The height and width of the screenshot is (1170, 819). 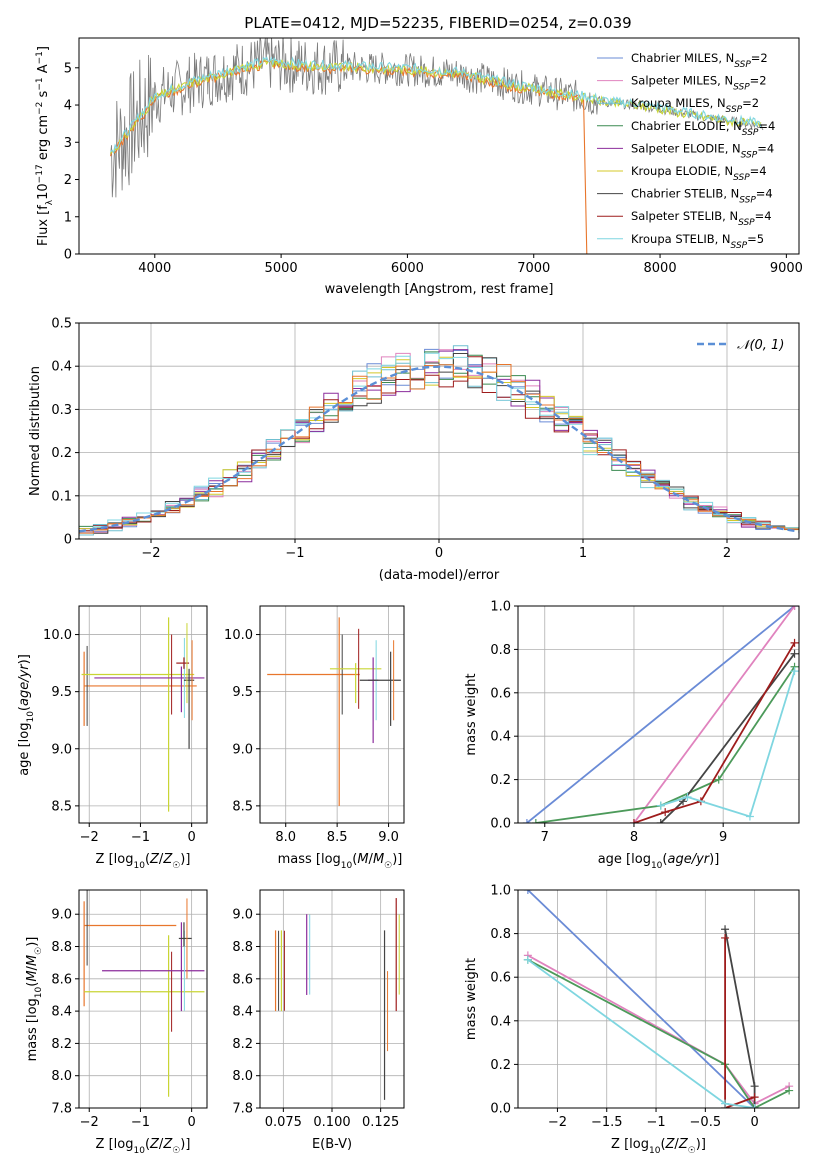 What do you see at coordinates (143, 1146) in the screenshot?
I see `x-axis-label: Z [log10(Z/Z☉)]` at bounding box center [143, 1146].